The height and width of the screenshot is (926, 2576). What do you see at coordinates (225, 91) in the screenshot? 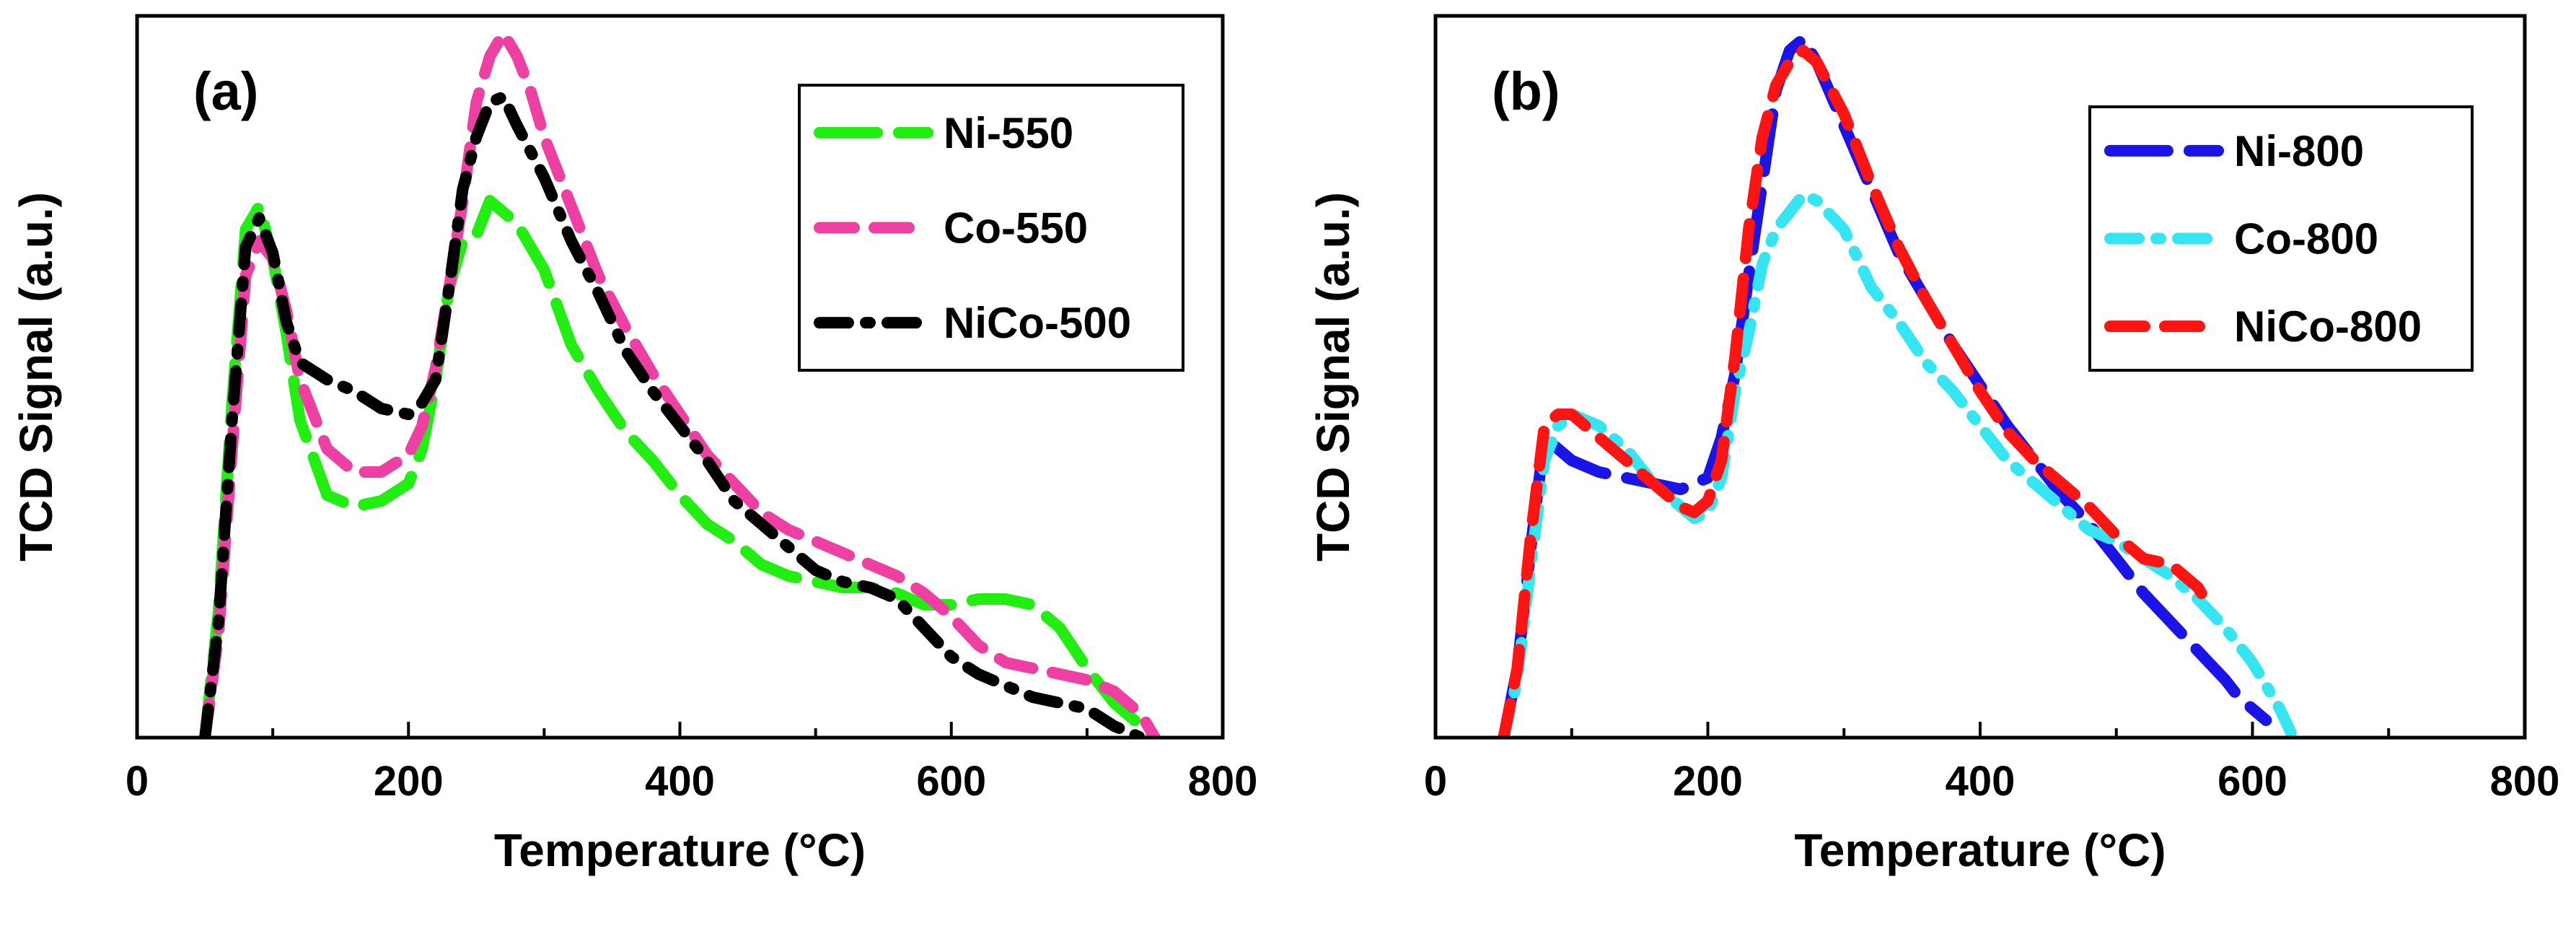
I see `panel-label: (a)` at bounding box center [225, 91].